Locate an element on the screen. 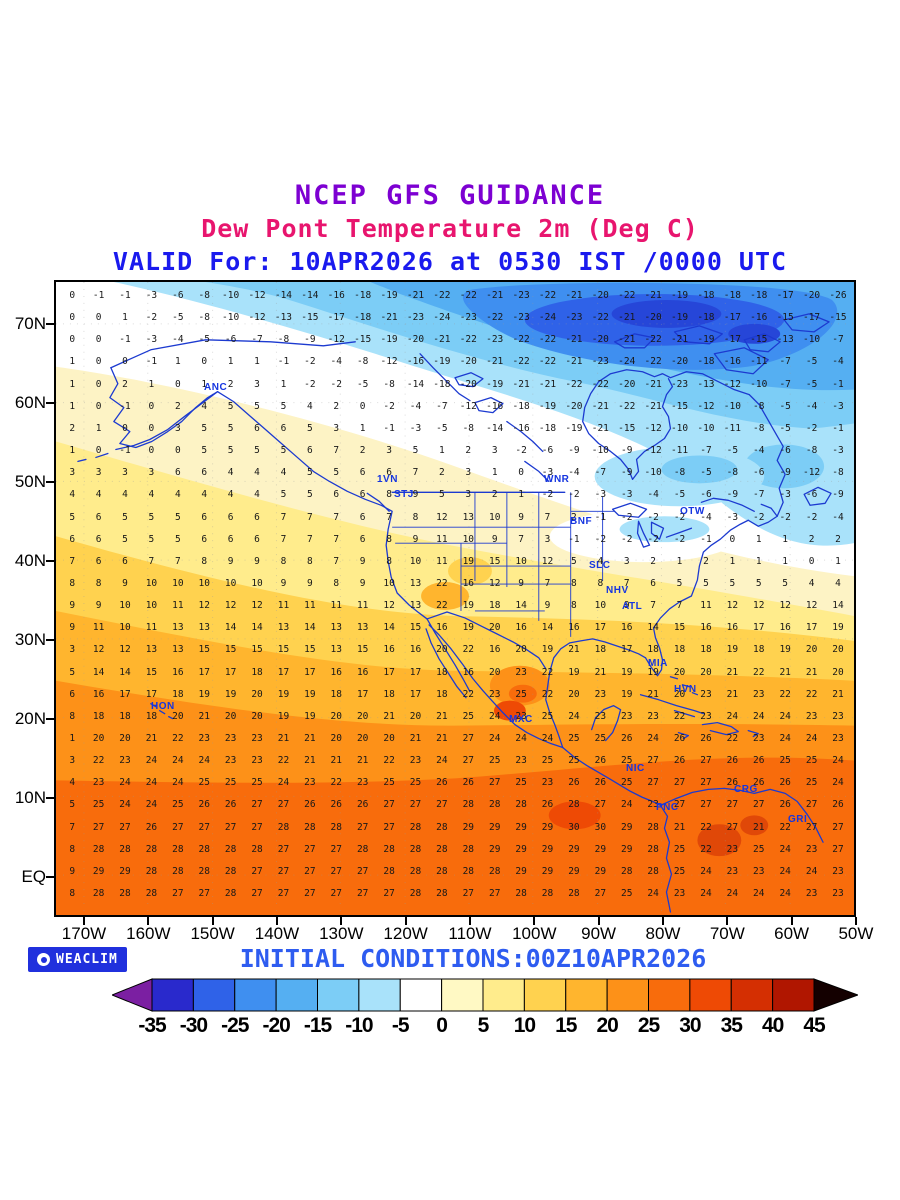 Image resolution: width=900 pixels, height=1200 pixels. colorbar-right-arrow is located at coordinates (835, 995).